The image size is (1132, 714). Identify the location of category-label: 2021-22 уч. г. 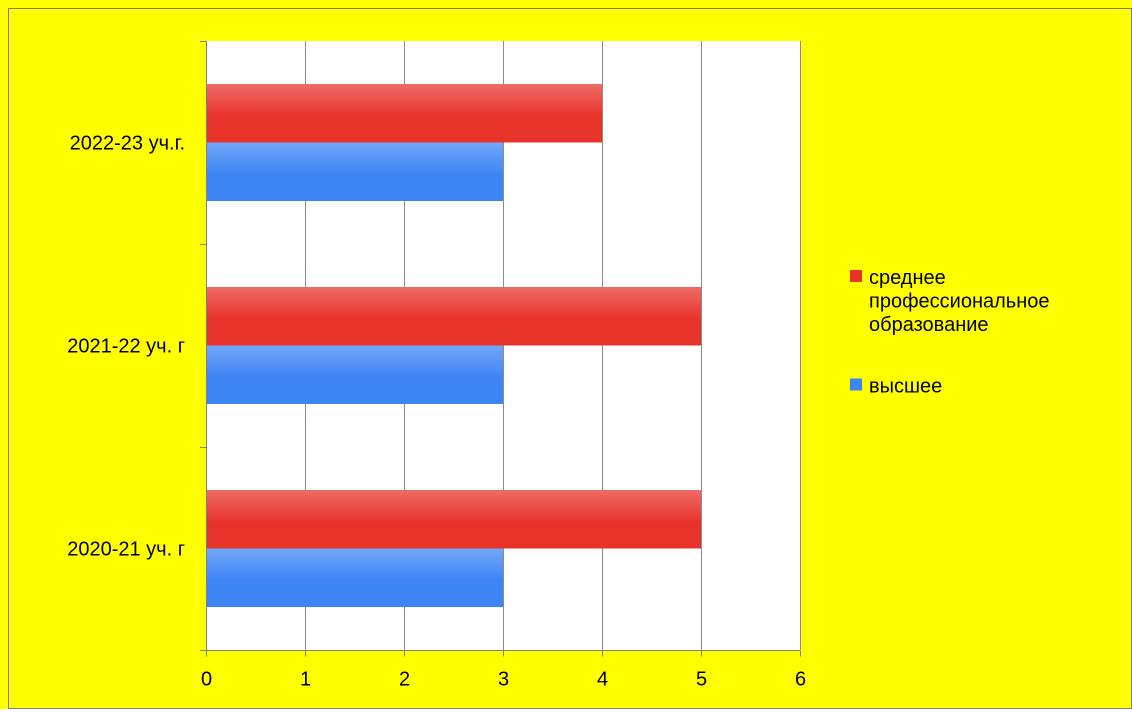
(126, 347).